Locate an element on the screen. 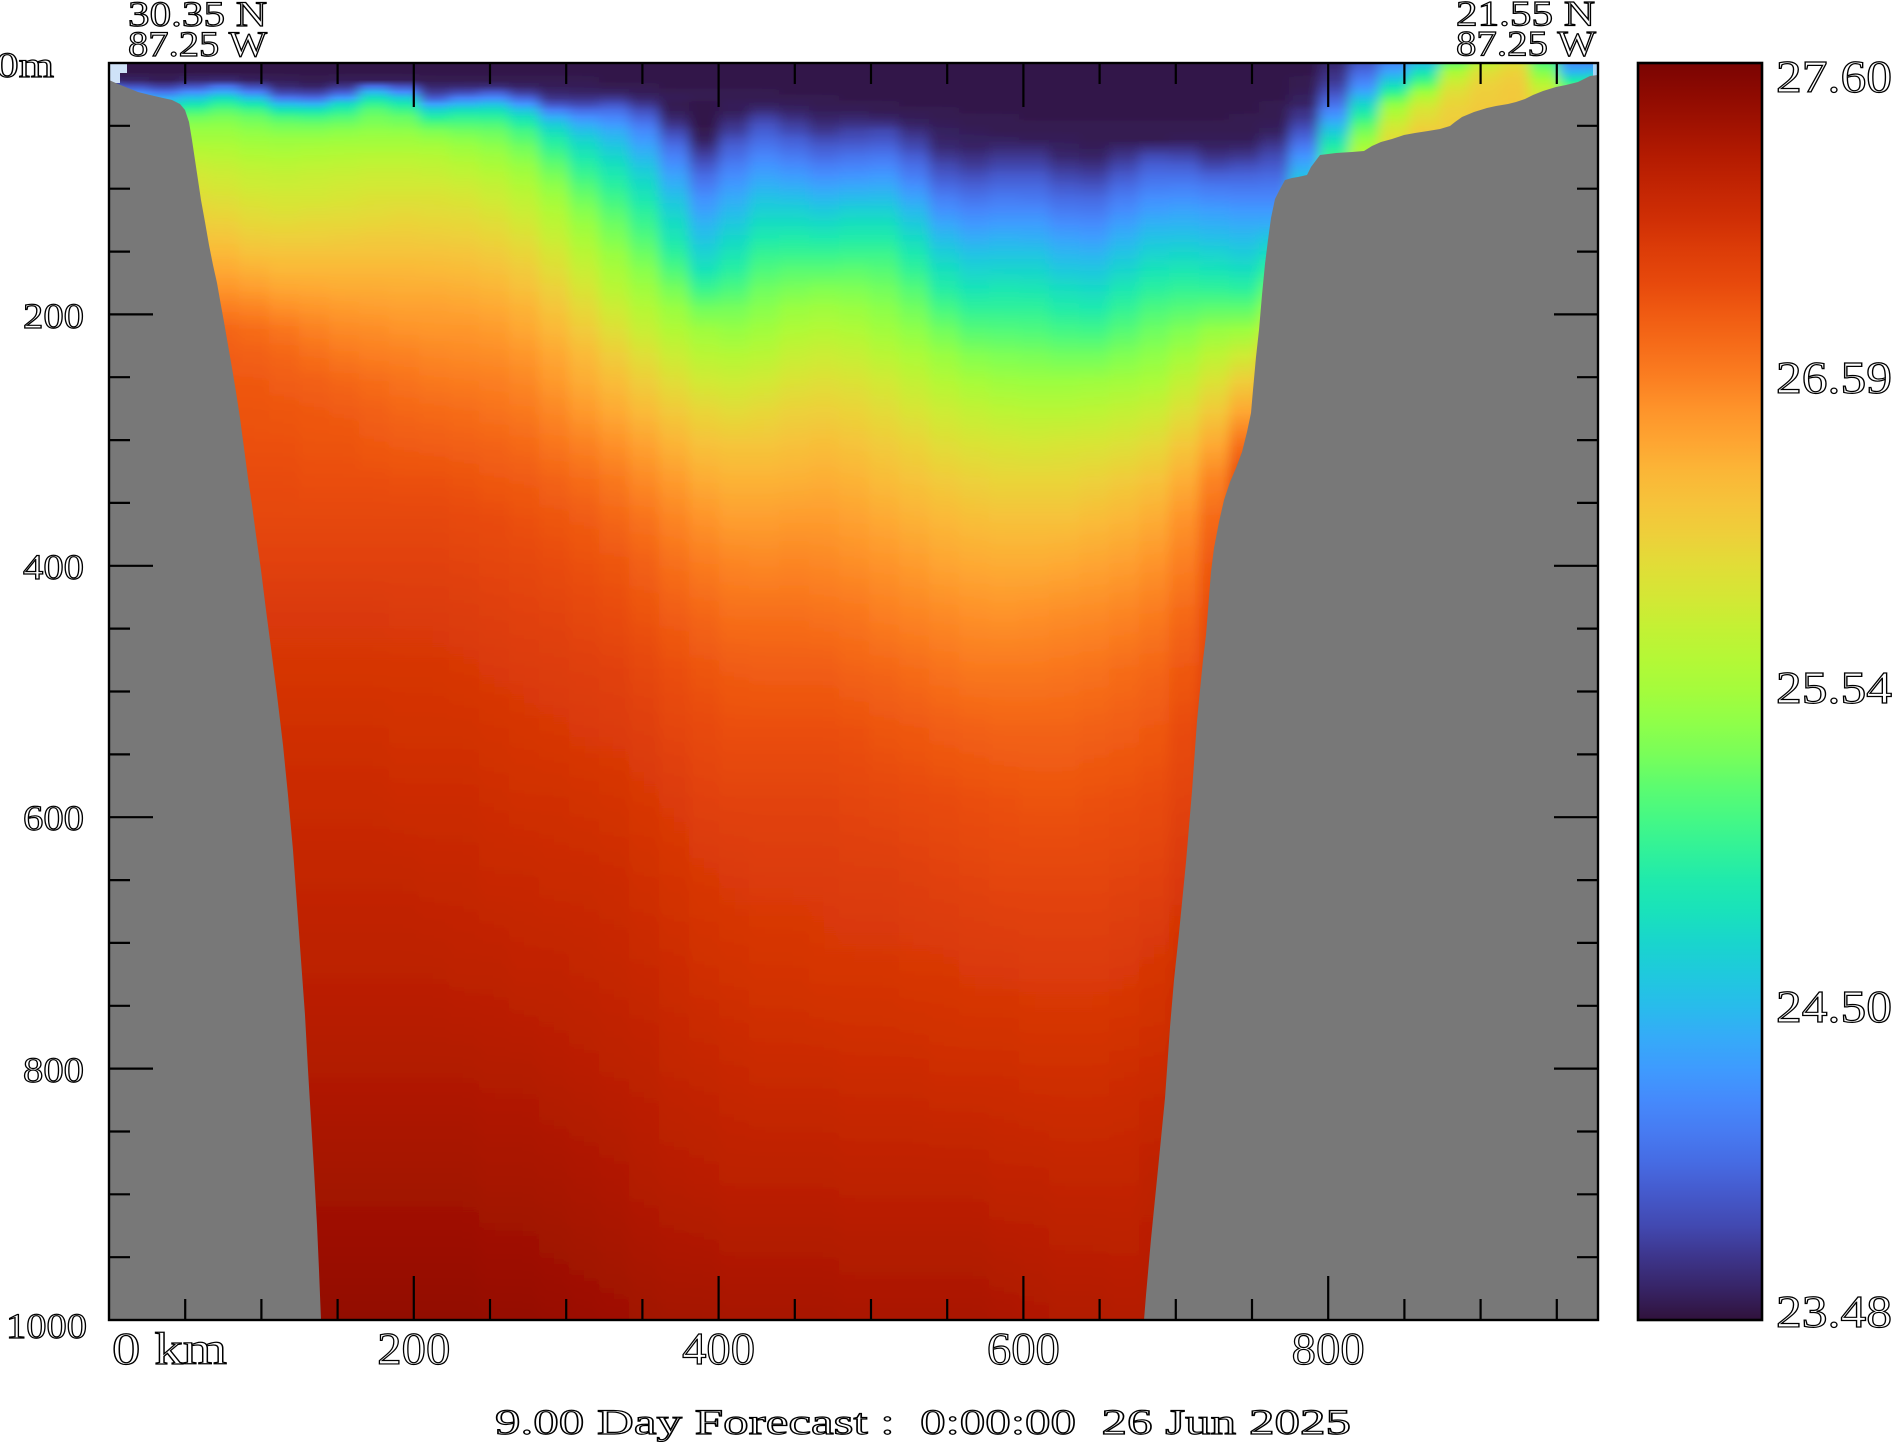 This screenshot has height=1442, width=1892. svg-text: 0m is located at coordinates (27, 65).